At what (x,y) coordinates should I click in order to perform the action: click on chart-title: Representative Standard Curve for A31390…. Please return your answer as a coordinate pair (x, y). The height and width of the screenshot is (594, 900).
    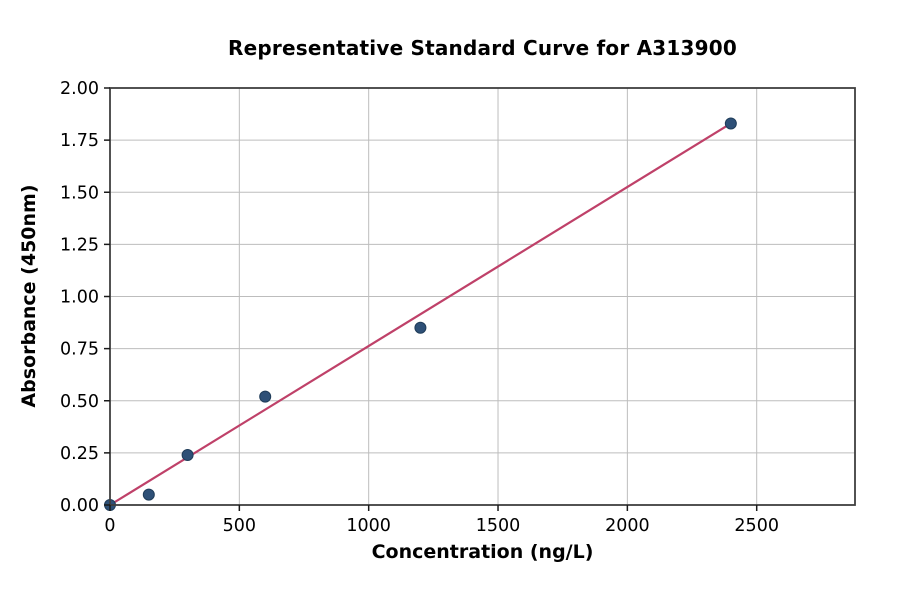
    Looking at the image, I should click on (482, 48).